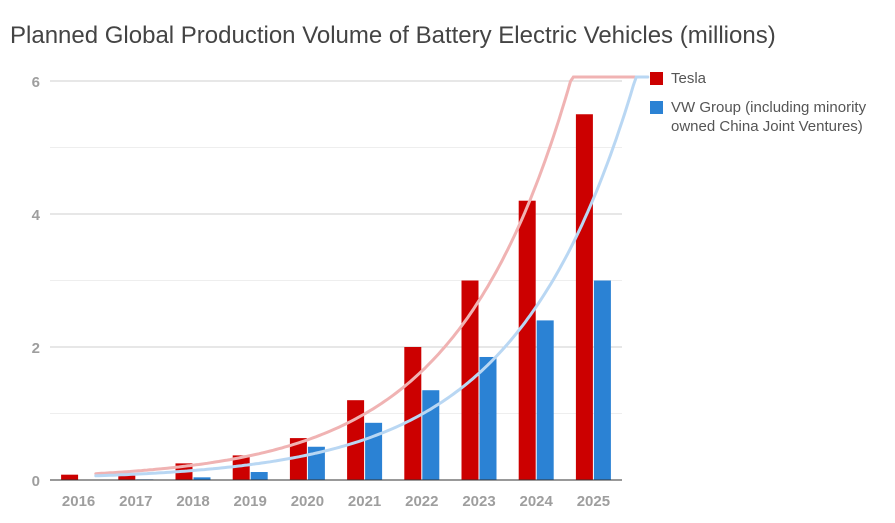 The image size is (895, 523). Describe the element at coordinates (374, 451) in the screenshot. I see `bar-vw-group-2021` at that location.